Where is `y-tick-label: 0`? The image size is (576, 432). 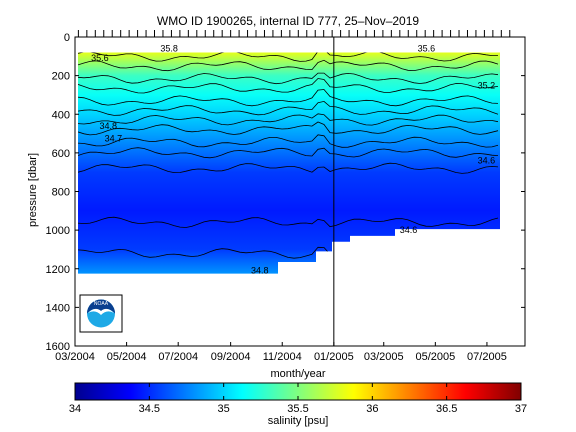
y-tick-label: 0 is located at coordinates (67, 38).